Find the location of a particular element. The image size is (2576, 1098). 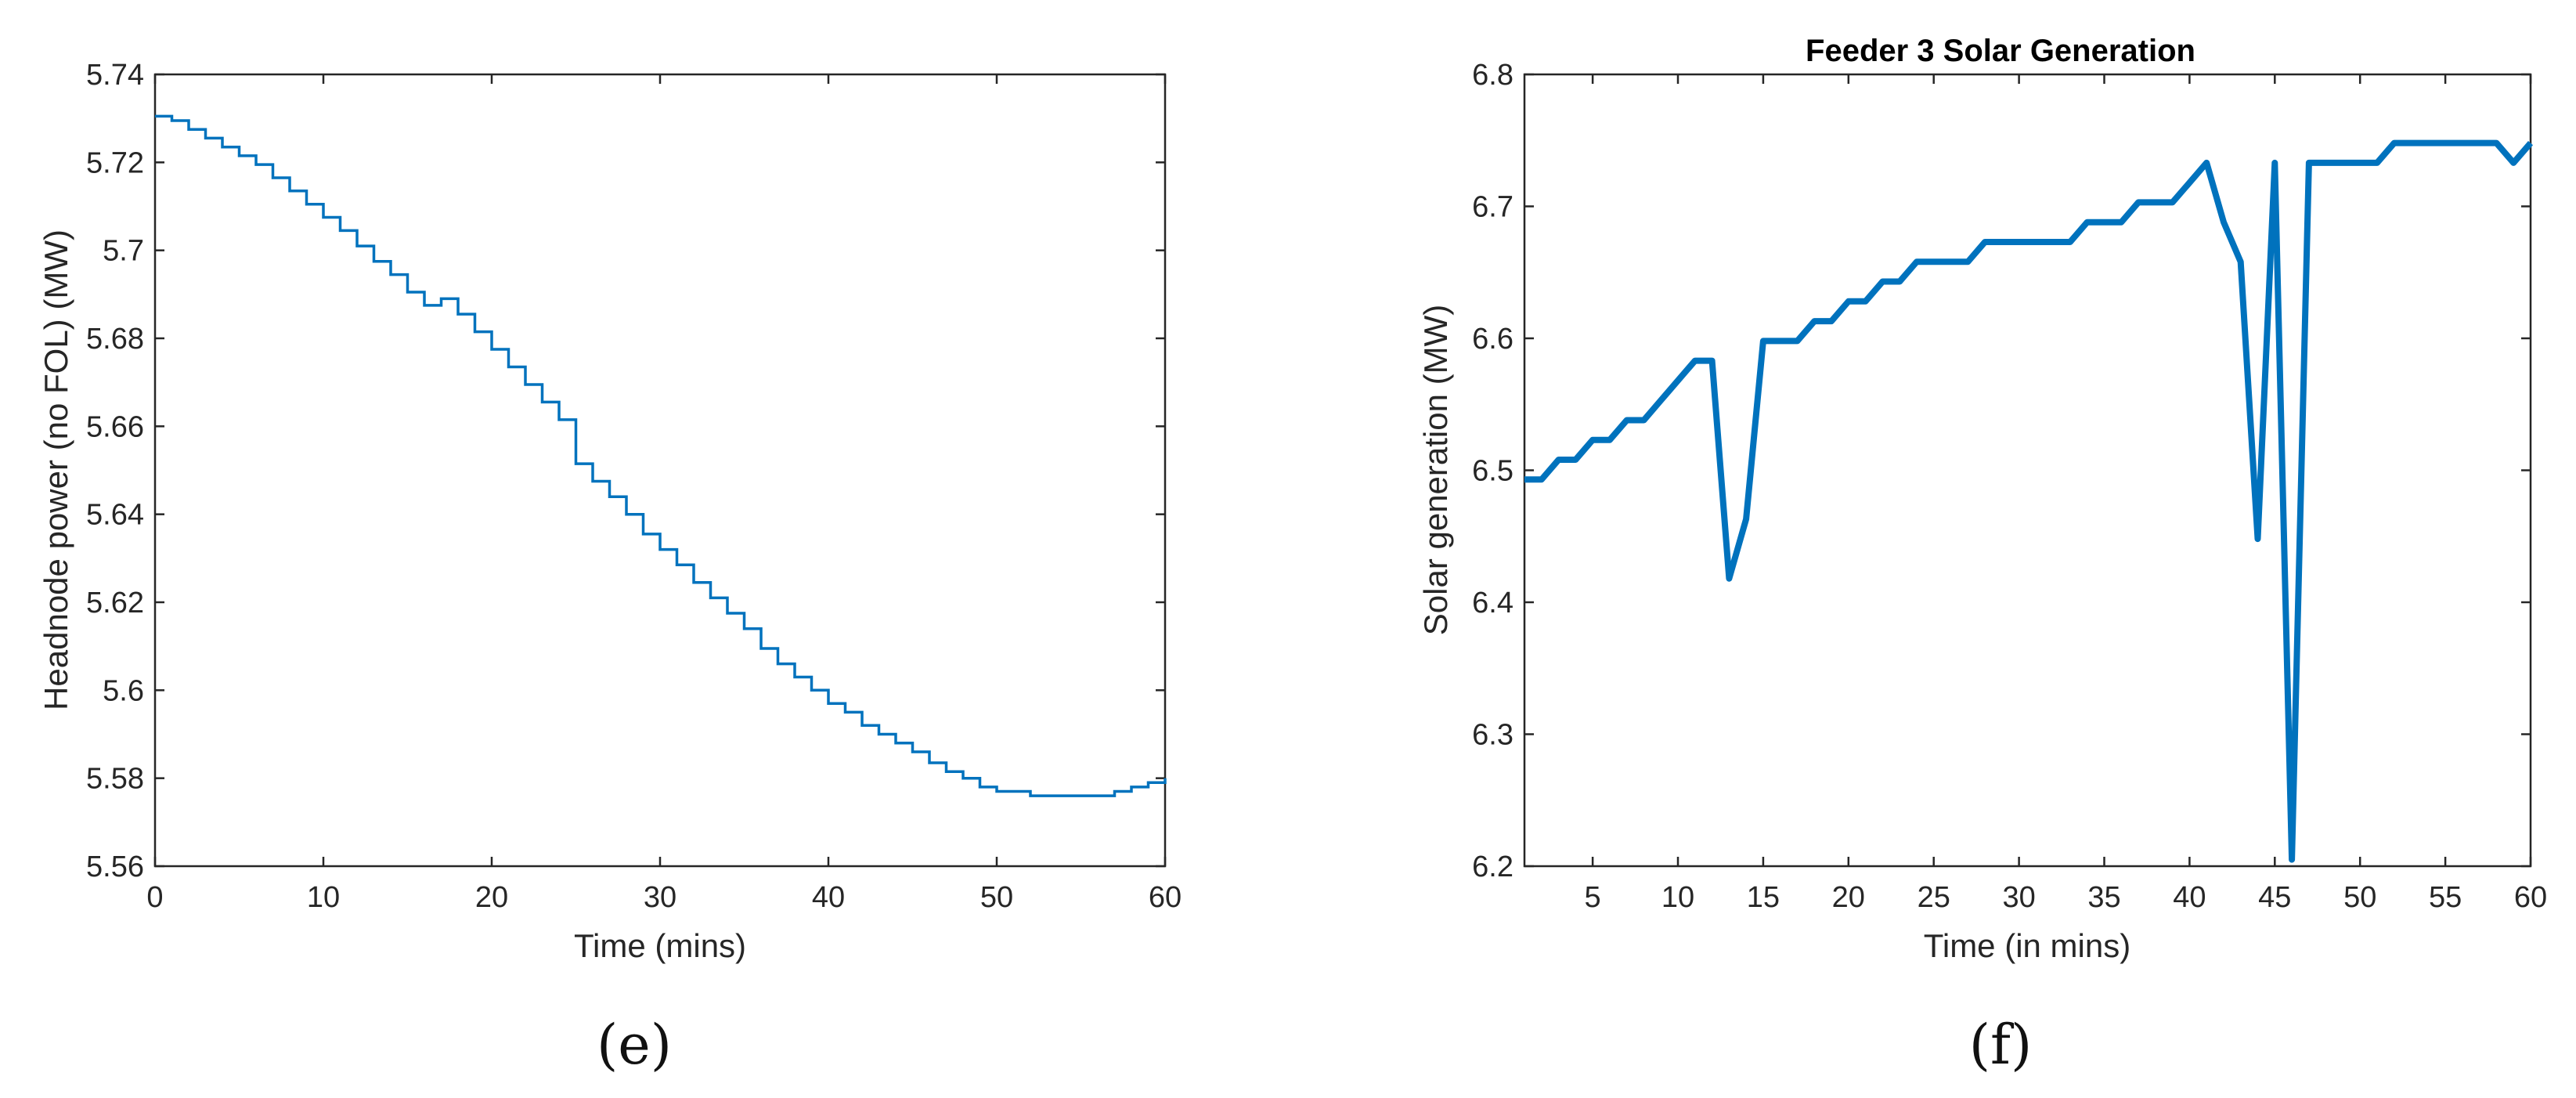

y-tick-label: 5.56 is located at coordinates (115, 867).